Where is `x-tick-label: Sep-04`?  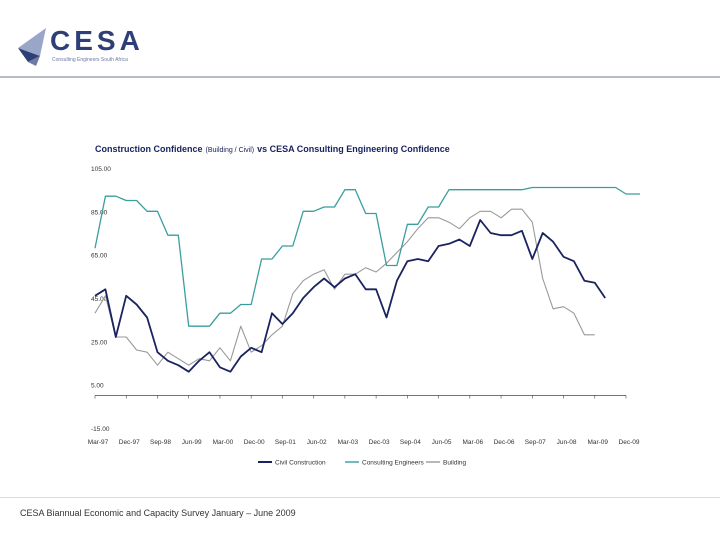 x-tick-label: Sep-04 is located at coordinates (410, 442).